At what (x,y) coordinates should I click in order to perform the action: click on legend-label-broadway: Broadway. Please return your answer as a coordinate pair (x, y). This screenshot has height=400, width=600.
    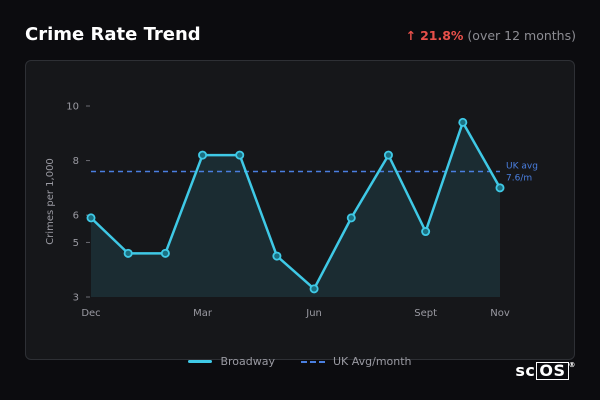
    Looking at the image, I should click on (247, 361).